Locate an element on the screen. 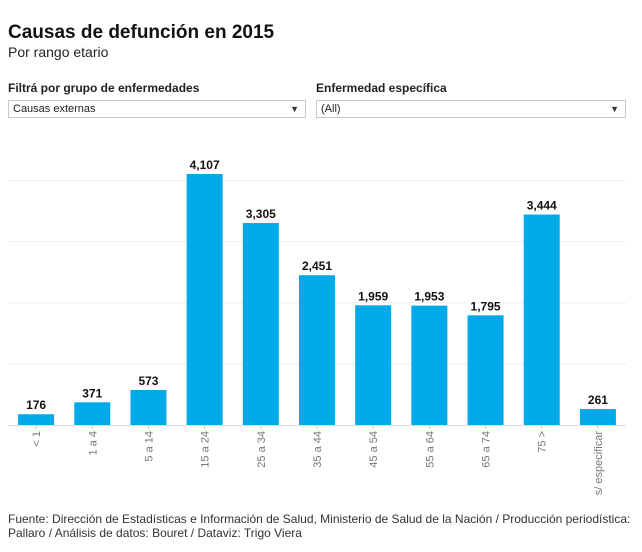 This screenshot has width=642, height=552. x-tick-label: 35 a 44 is located at coordinates (318, 449).